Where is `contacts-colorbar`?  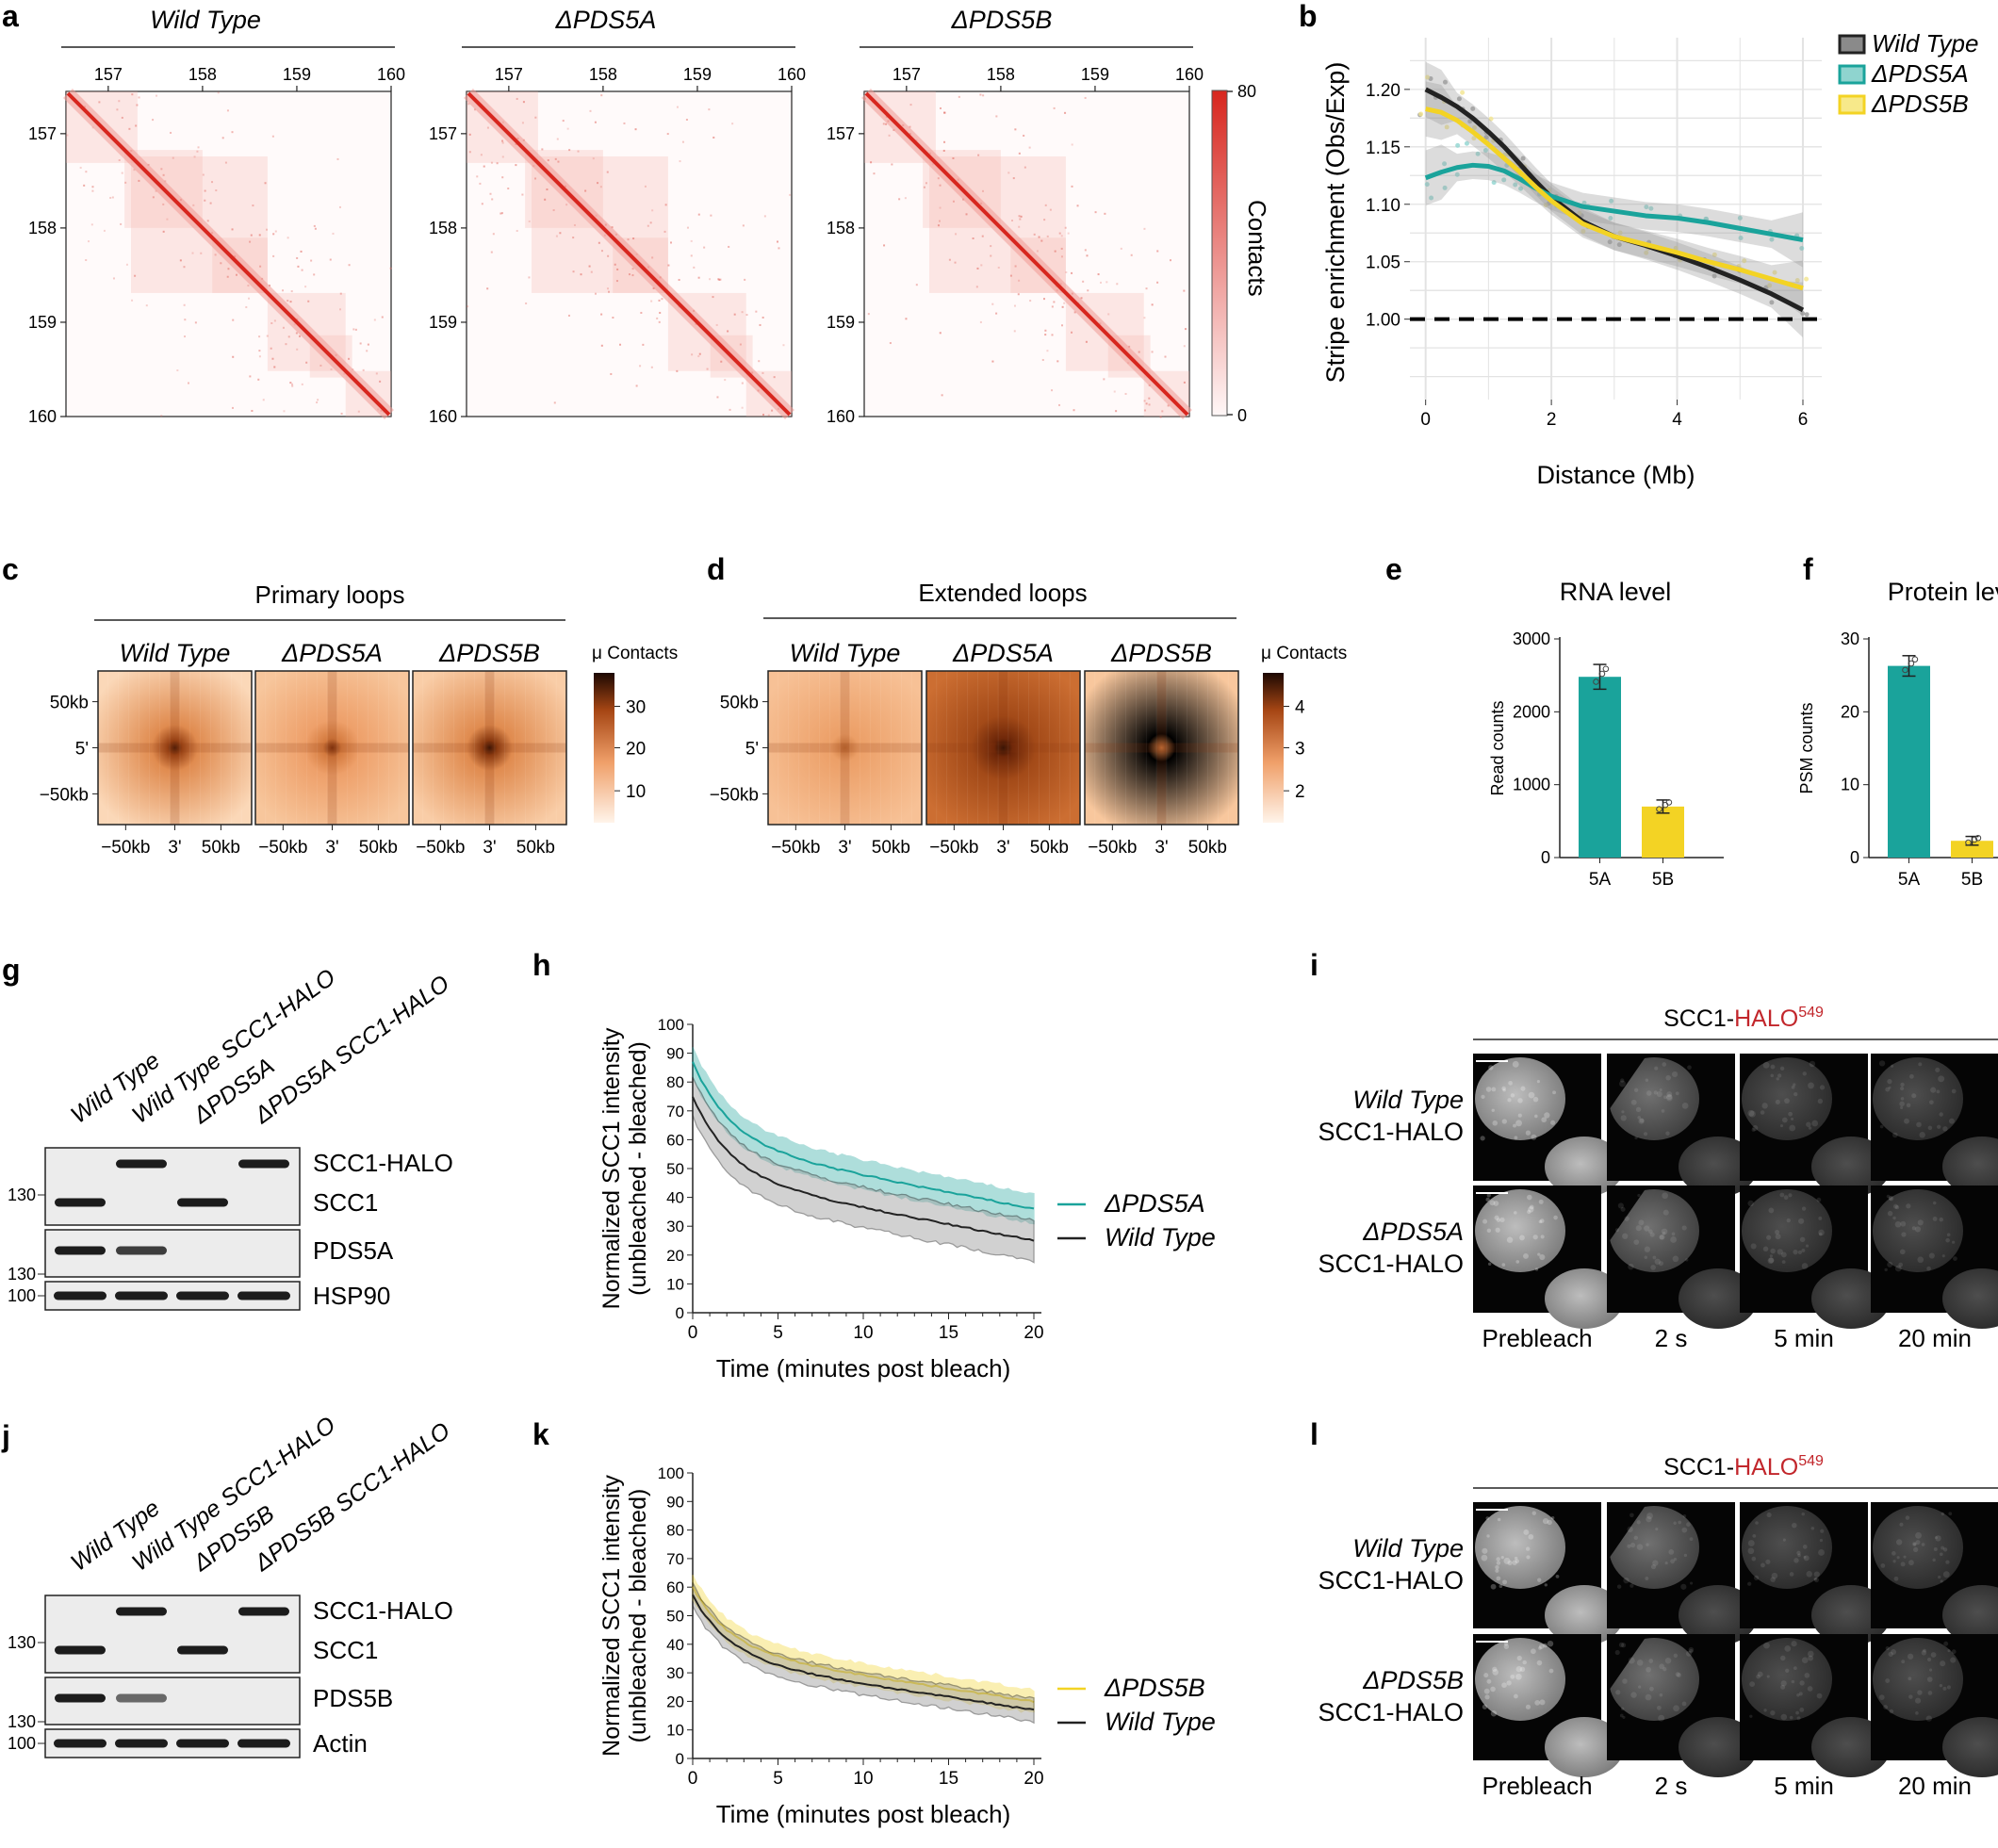 contacts-colorbar is located at coordinates (1219, 253).